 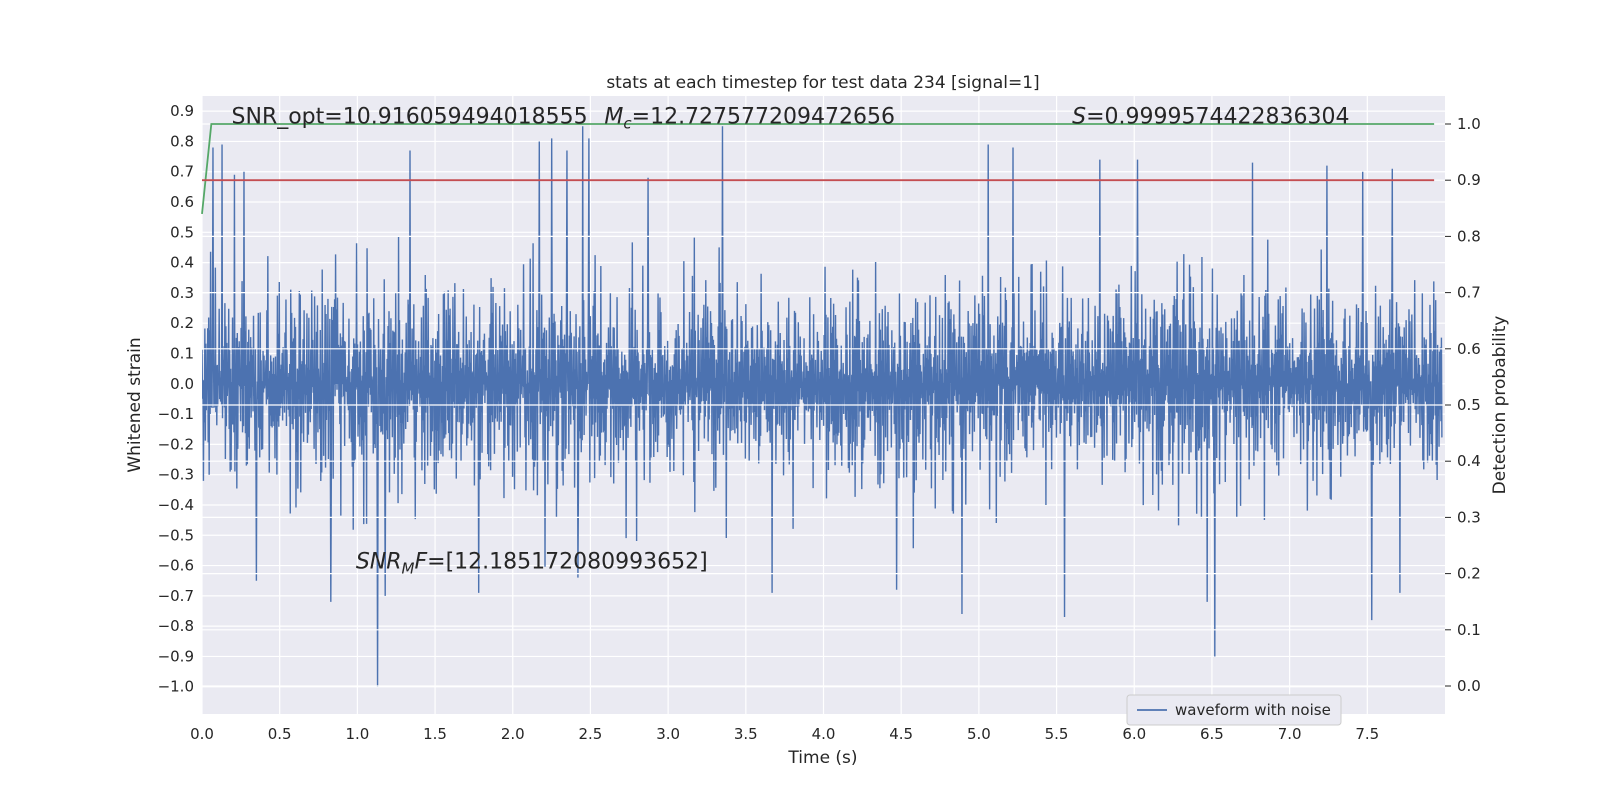 I want to click on legend: waveform with noise, so click(x=1234, y=710).